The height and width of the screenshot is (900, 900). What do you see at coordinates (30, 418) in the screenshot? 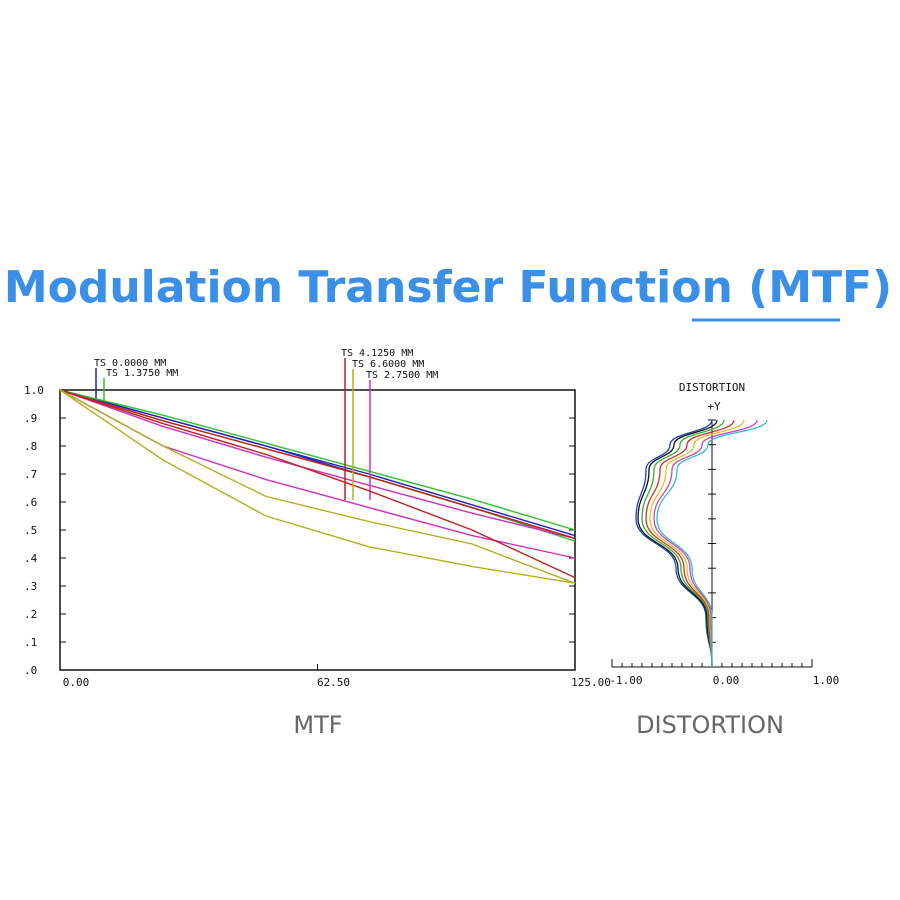
I see `y-tick-label: .9` at bounding box center [30, 418].